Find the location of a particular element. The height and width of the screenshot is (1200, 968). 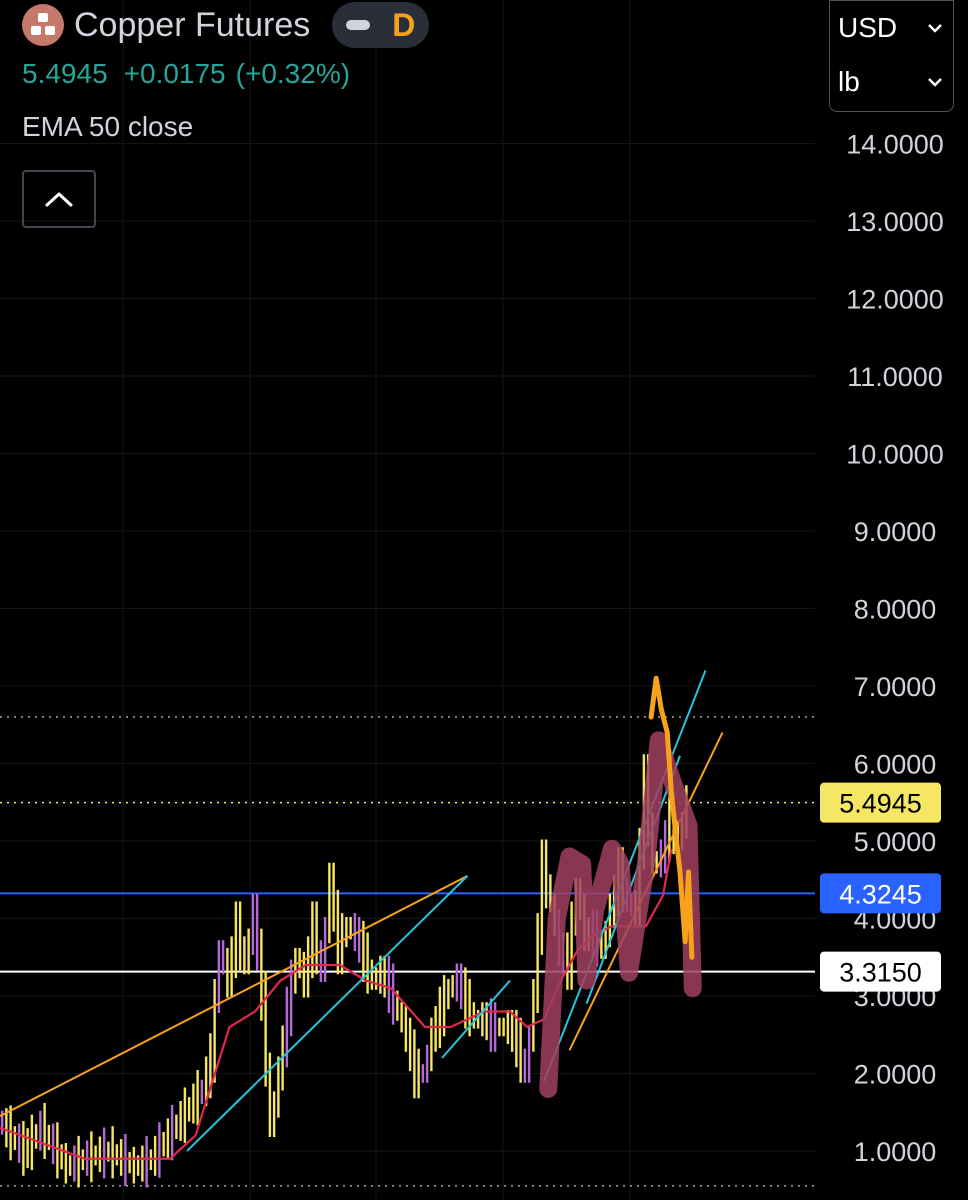

y-axis-tick-label: 2.0000 is located at coordinates (895, 1075).